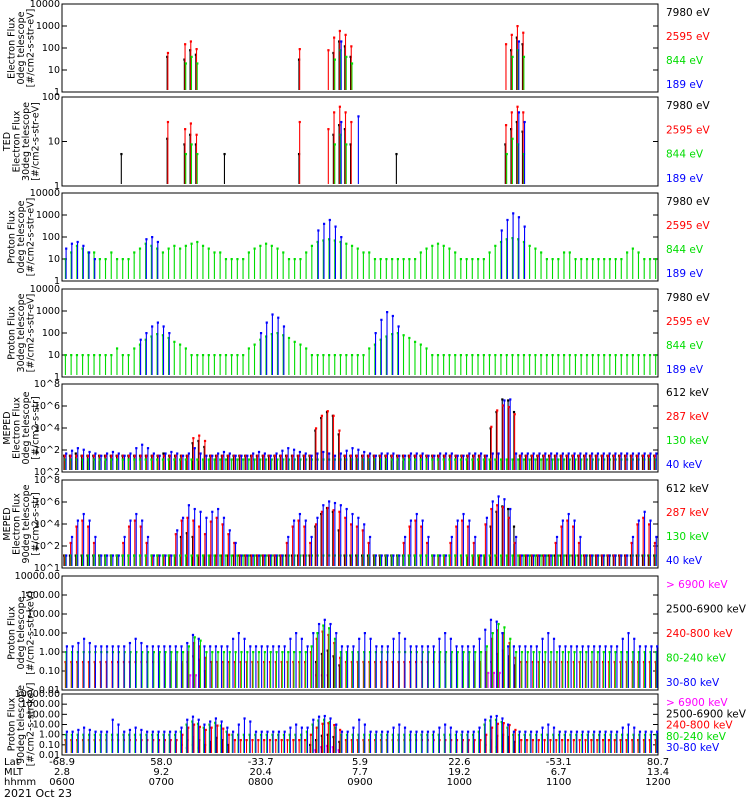  What do you see at coordinates (657, 782) in the screenshot?
I see `x-tick-label: 1200` at bounding box center [657, 782].